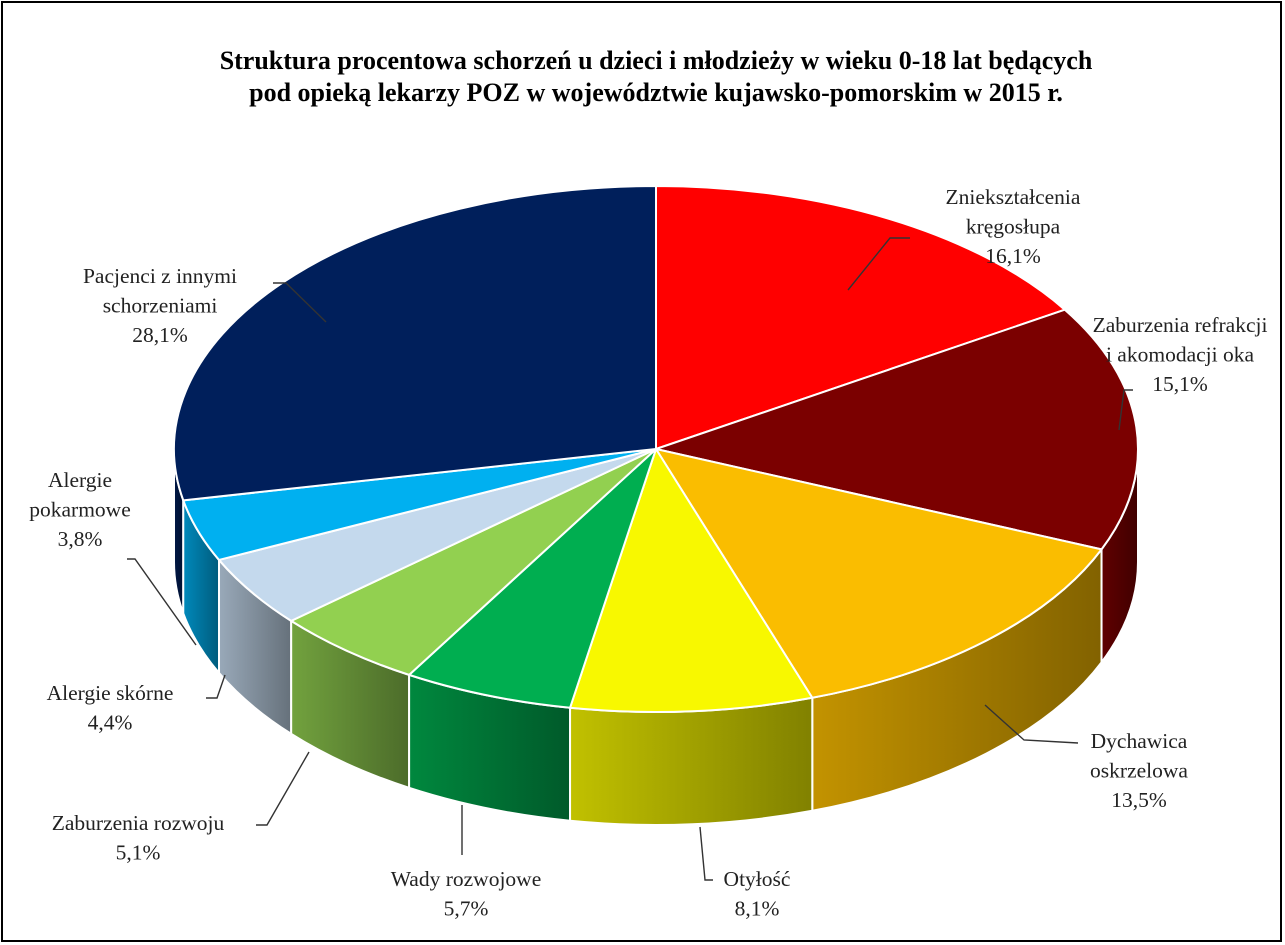  I want to click on data-label-value-3: 8,1%, so click(757, 909).